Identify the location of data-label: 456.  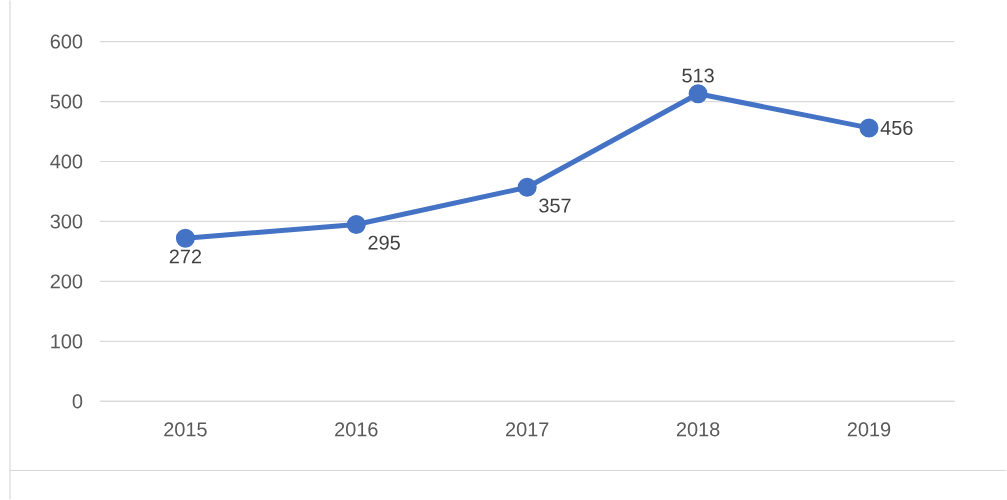
(896, 127).